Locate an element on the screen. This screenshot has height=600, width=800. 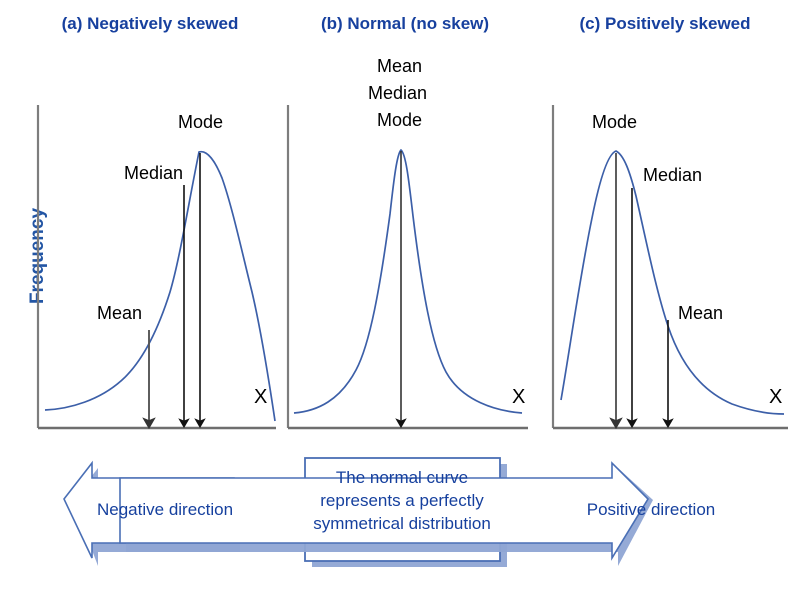
curve-normal is located at coordinates (408, 281).